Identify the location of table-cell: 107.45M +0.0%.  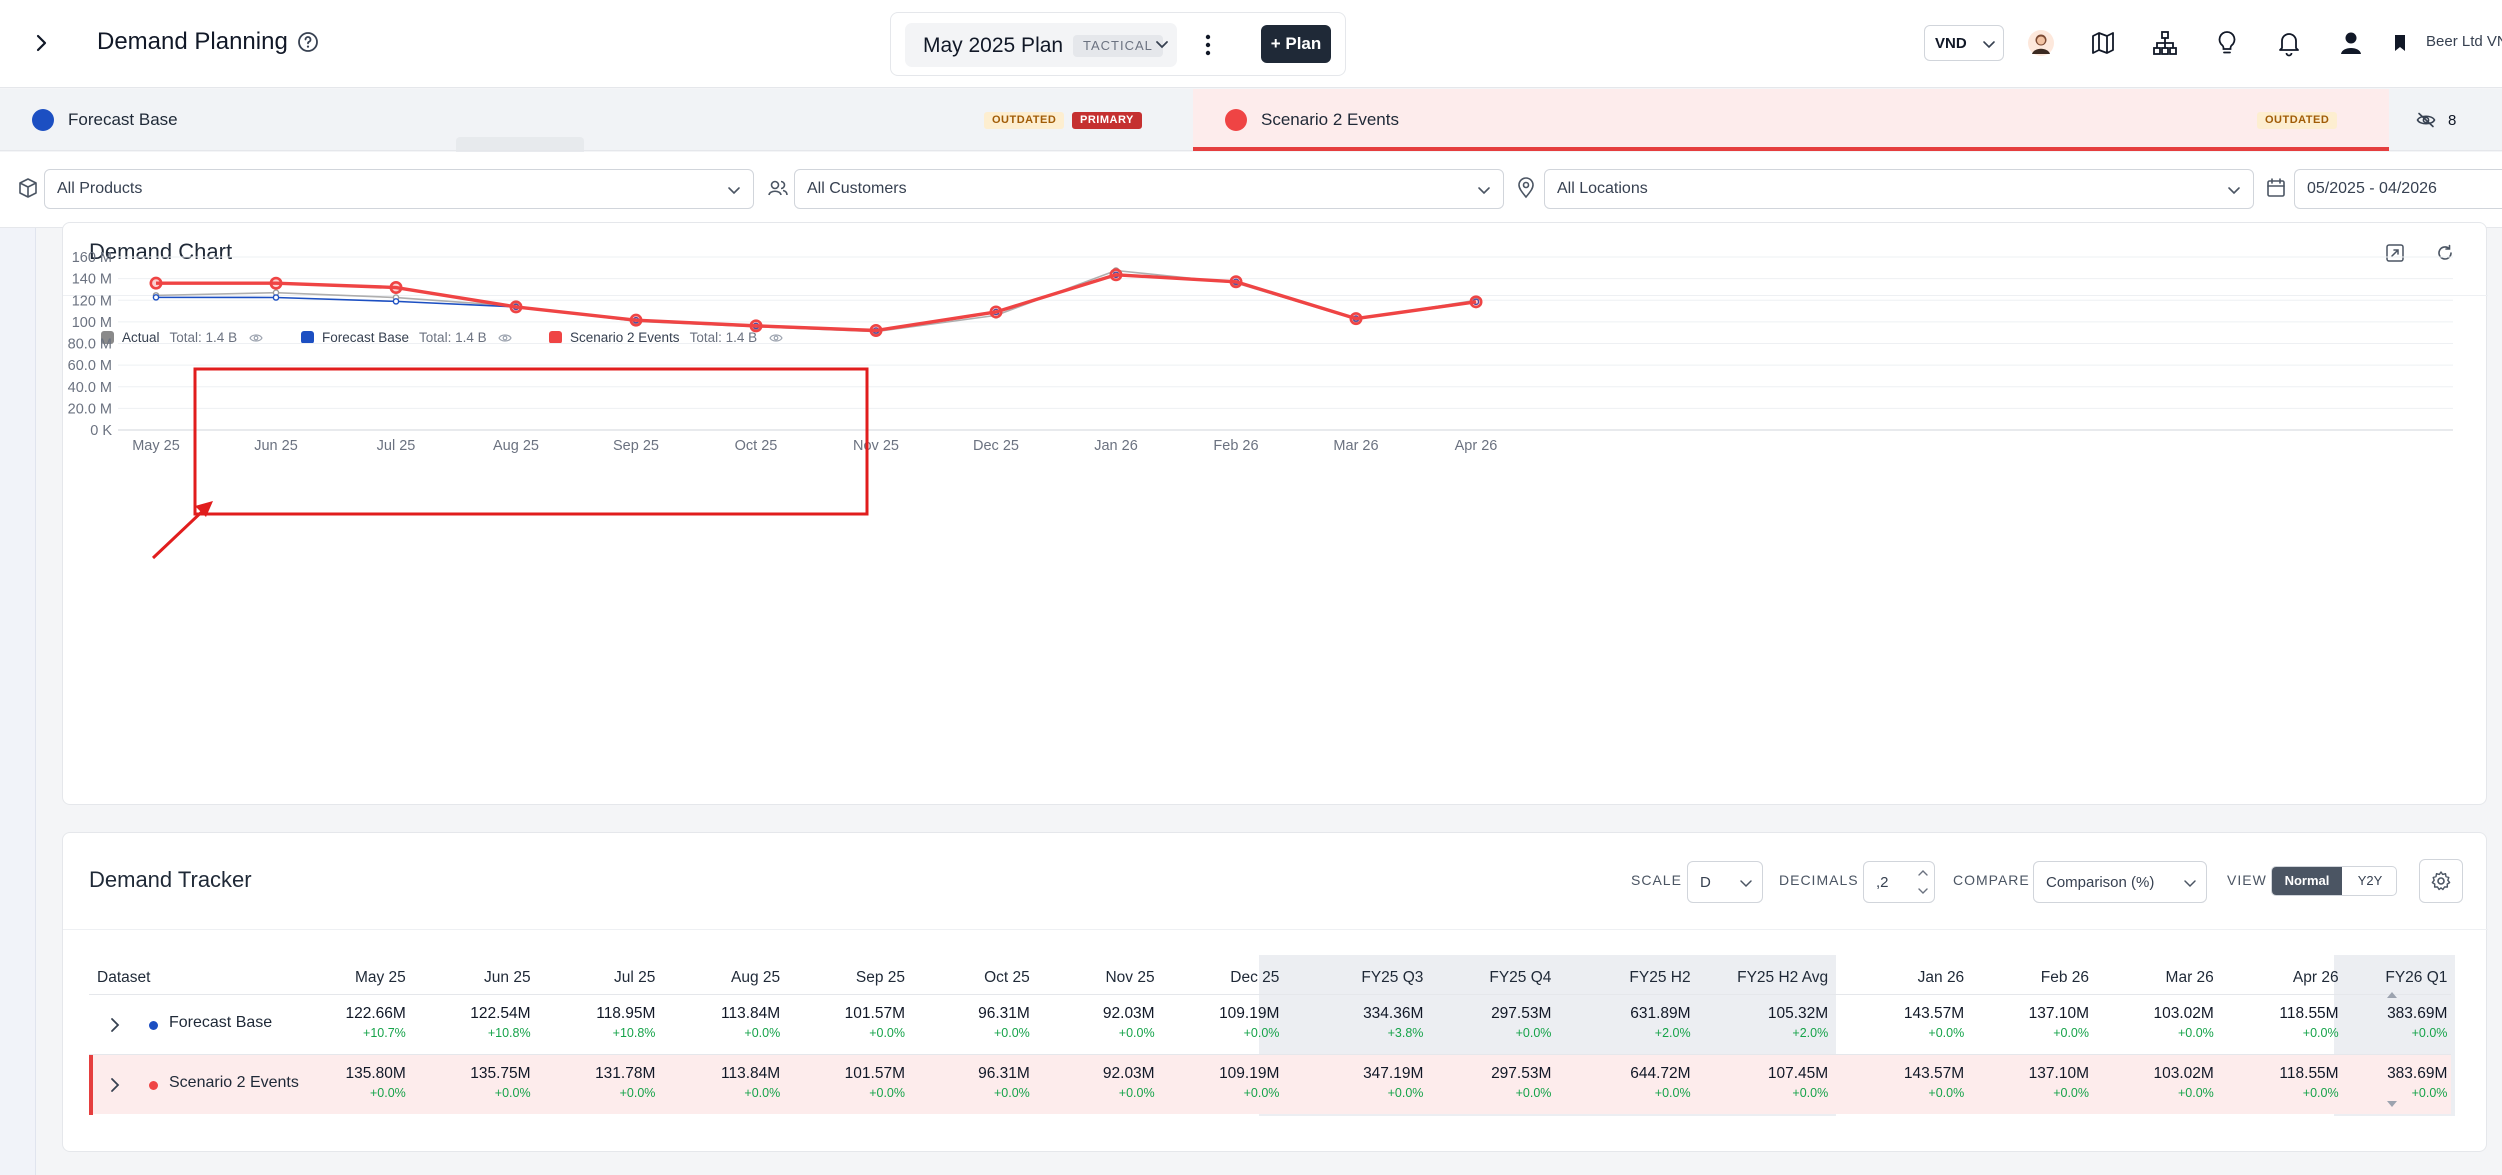
(1758, 1082).